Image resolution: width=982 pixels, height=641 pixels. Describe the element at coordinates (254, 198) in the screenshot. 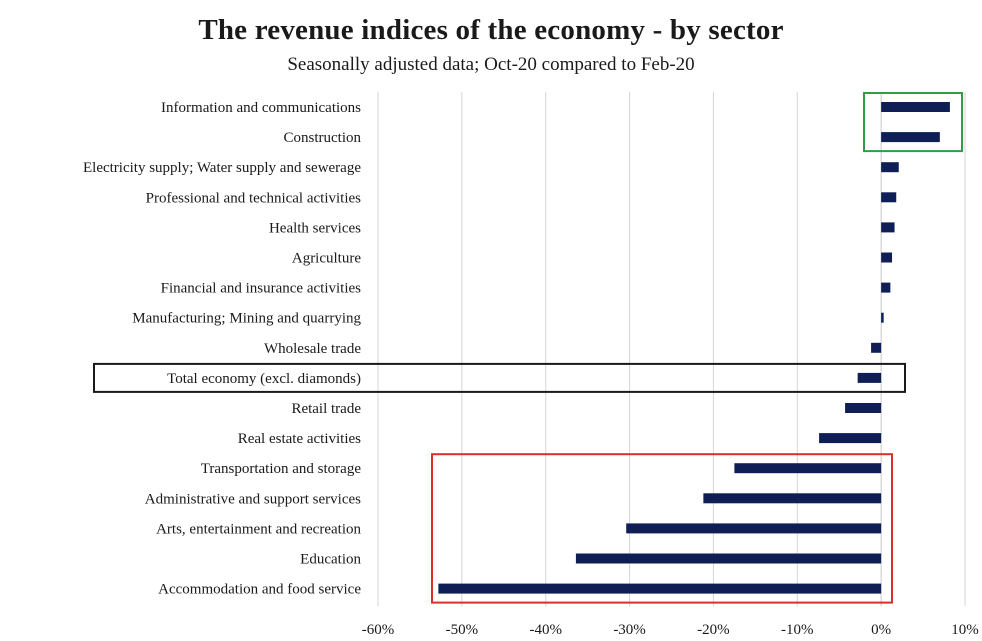

I see `category-label-3: Professional and technical activities` at that location.